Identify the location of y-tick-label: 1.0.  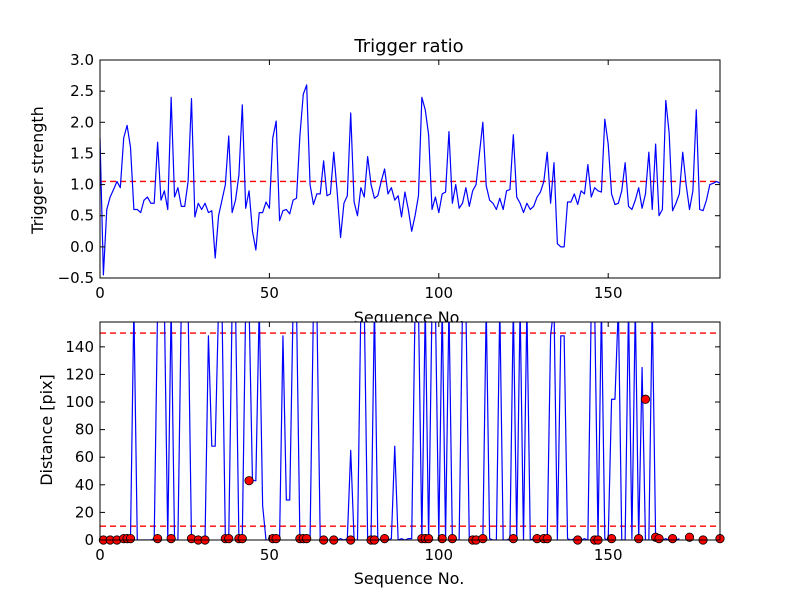
(82, 185).